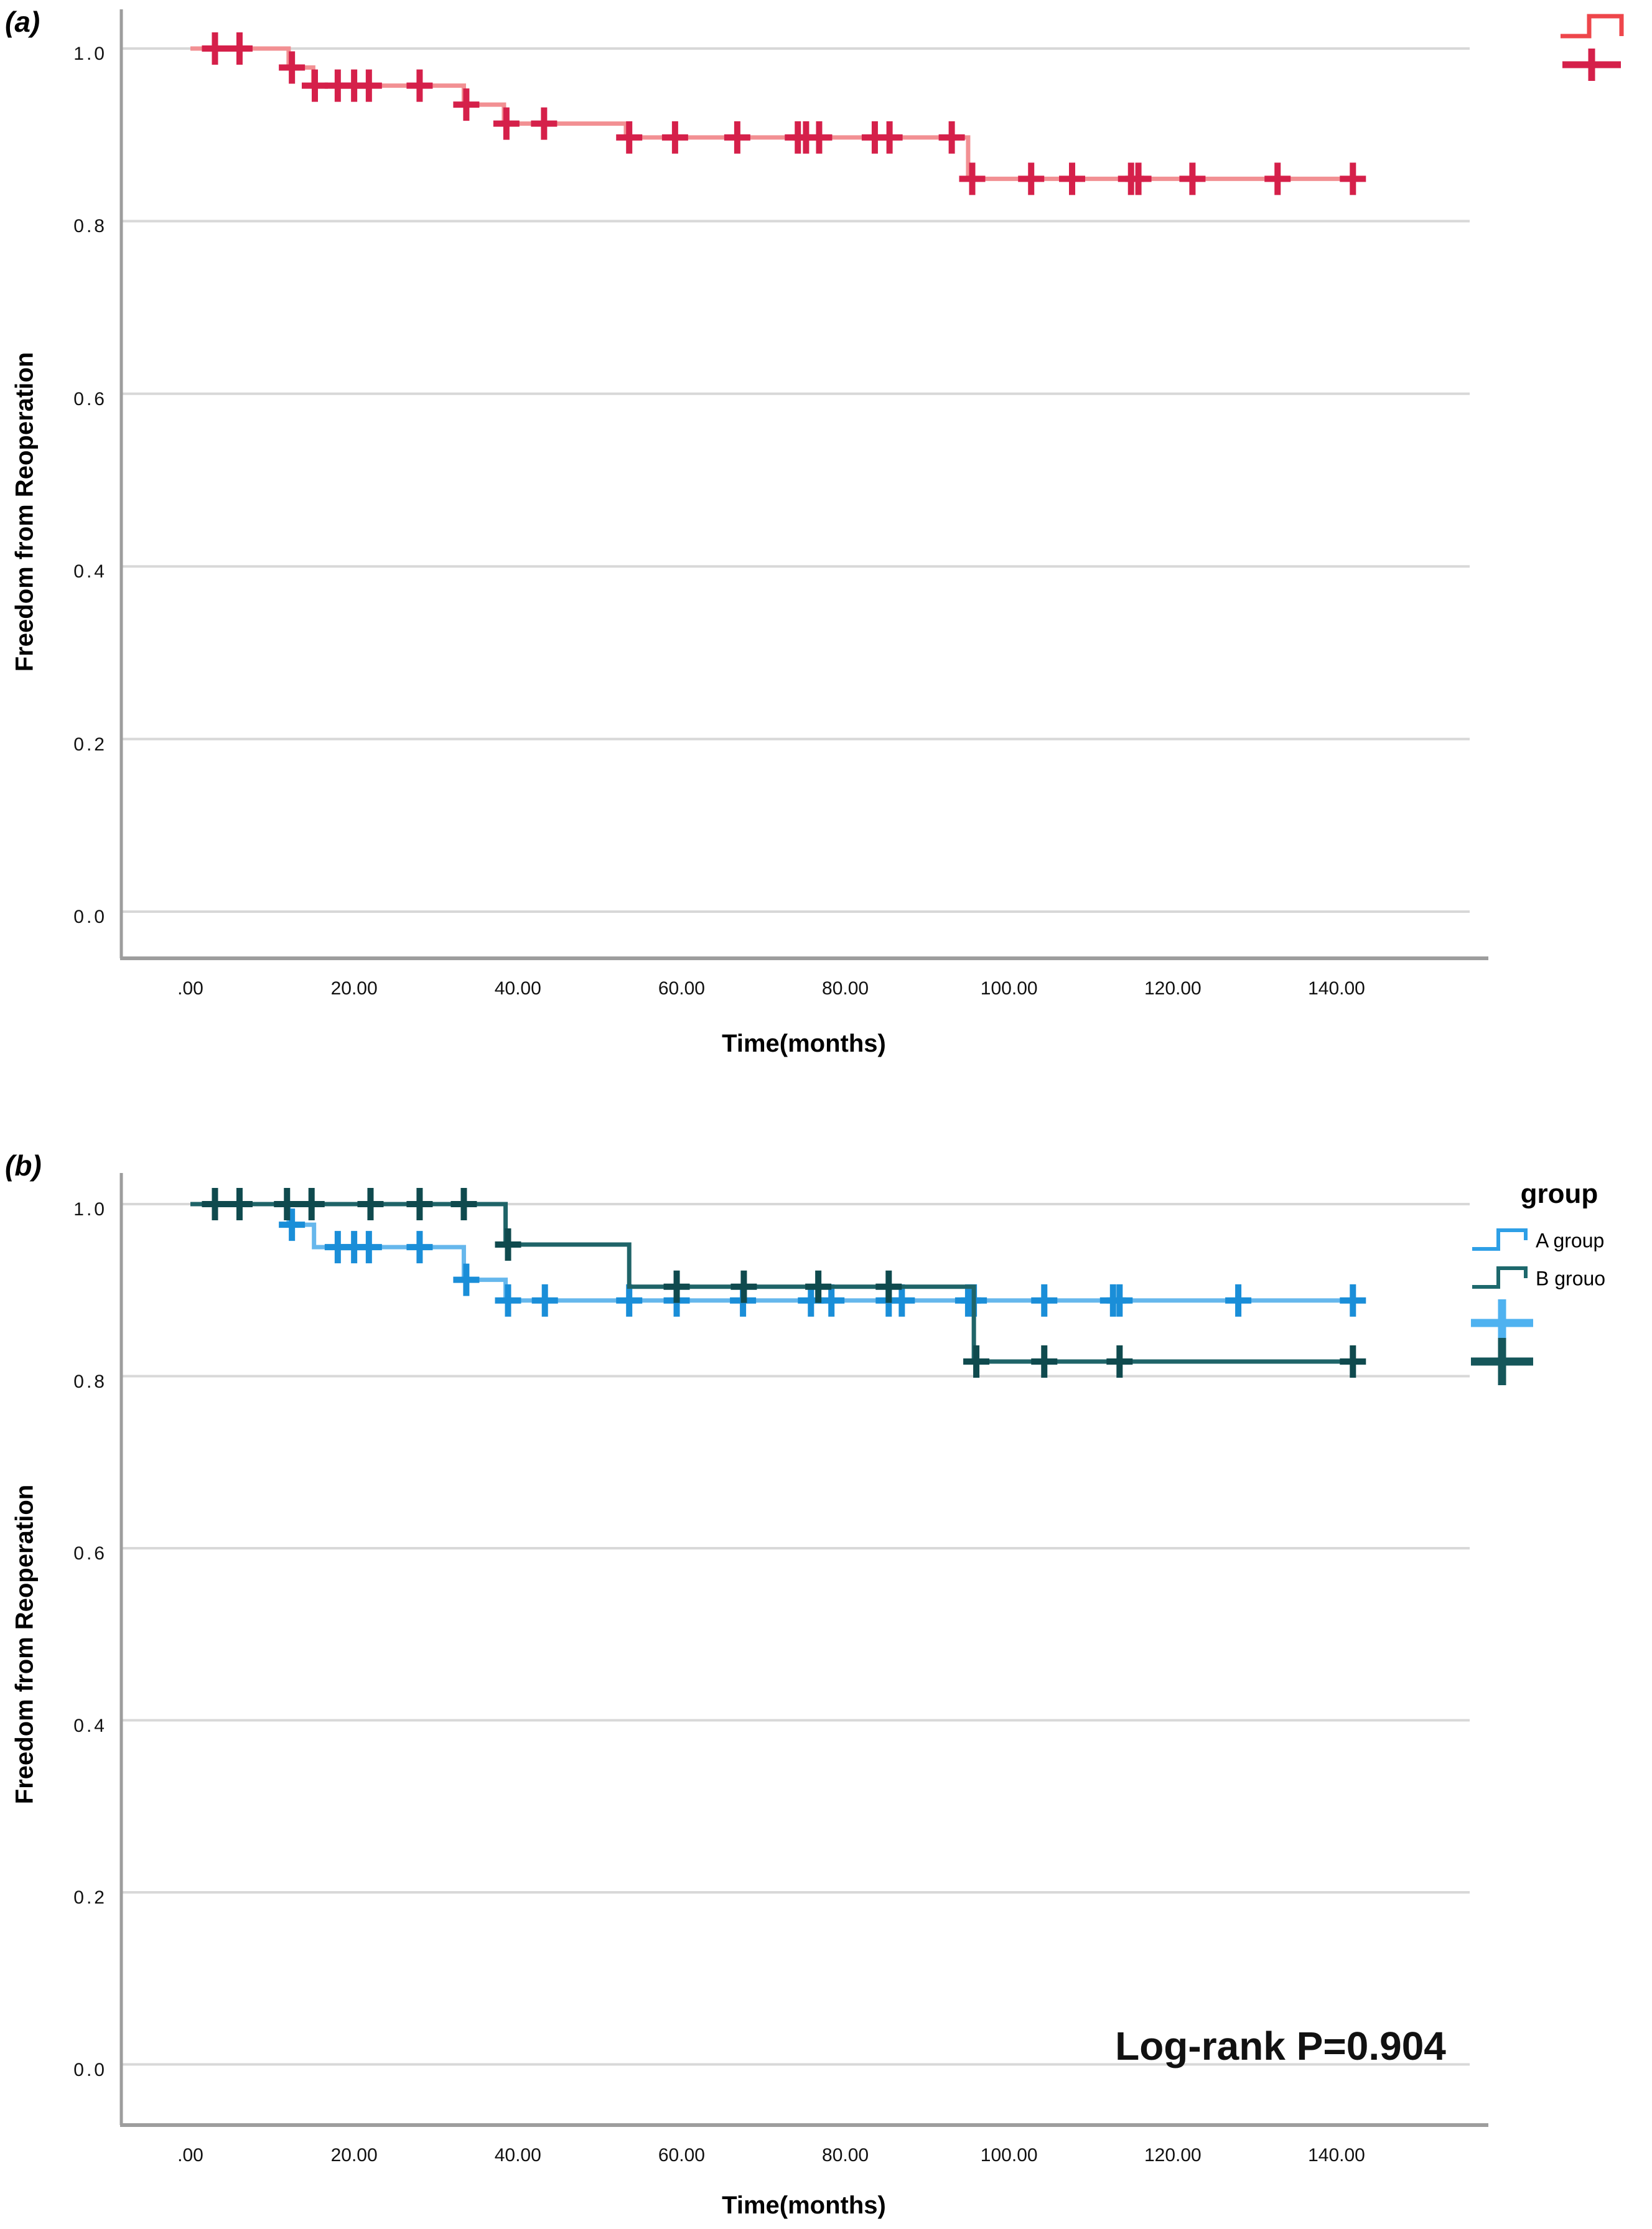  I want to click on panel-b-xtick-120.00: 120.00, so click(1173, 2156).